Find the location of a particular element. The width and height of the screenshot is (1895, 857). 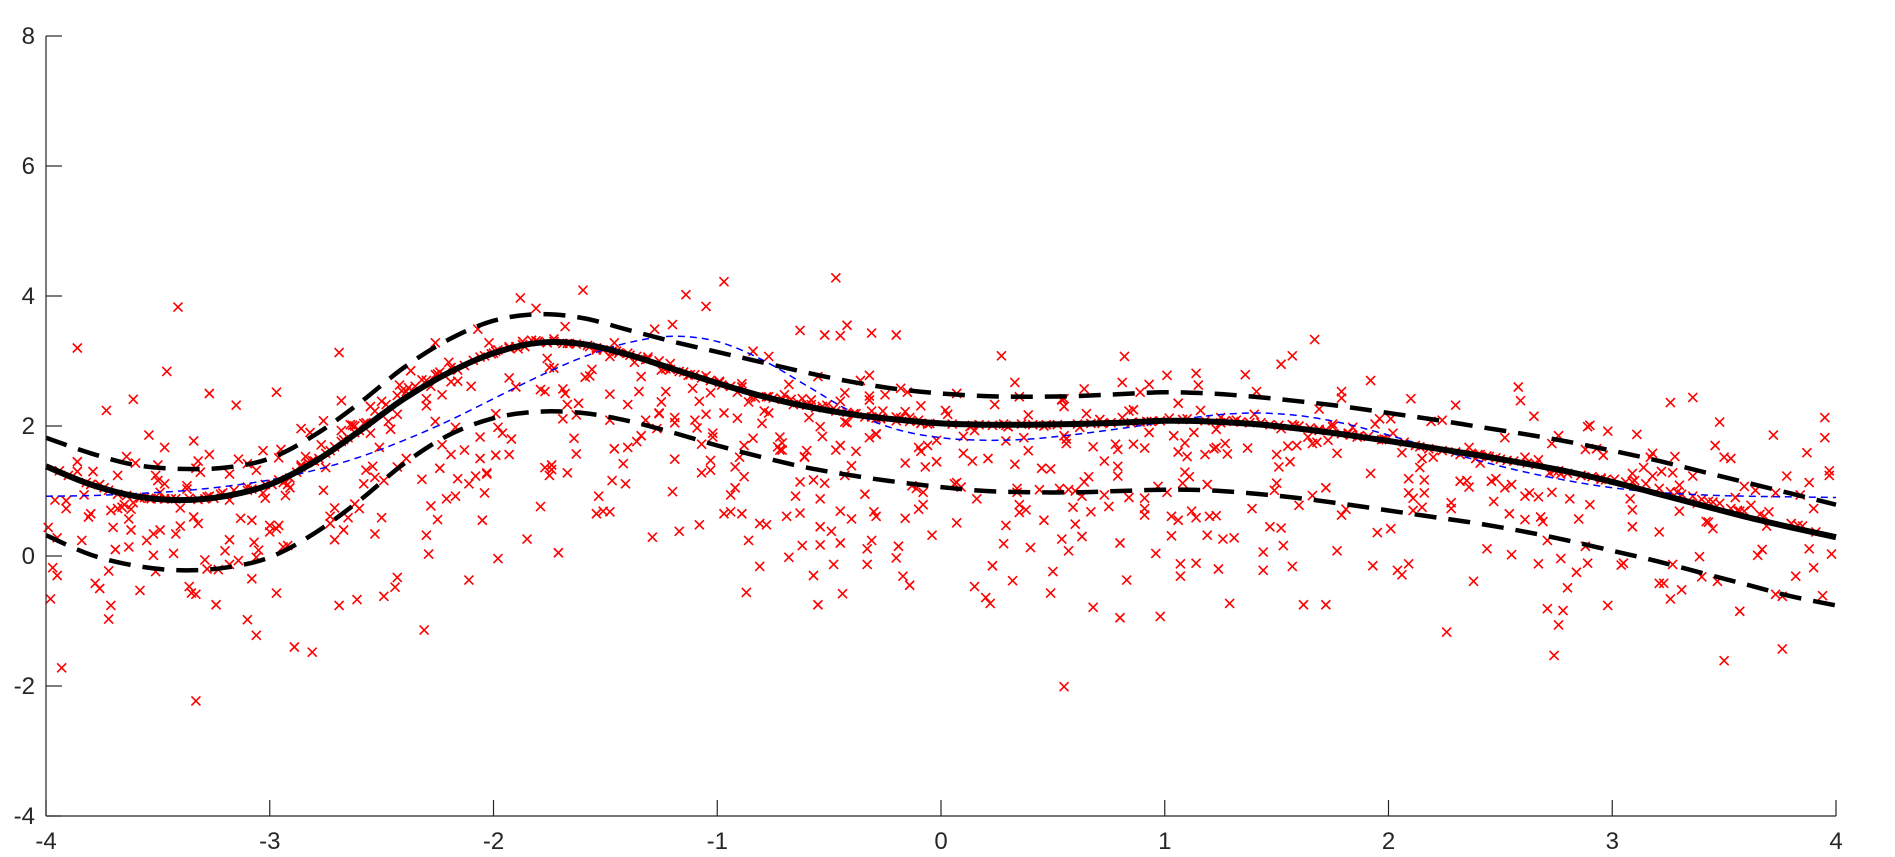

y-tick-label: -4 is located at coordinates (24, 816).